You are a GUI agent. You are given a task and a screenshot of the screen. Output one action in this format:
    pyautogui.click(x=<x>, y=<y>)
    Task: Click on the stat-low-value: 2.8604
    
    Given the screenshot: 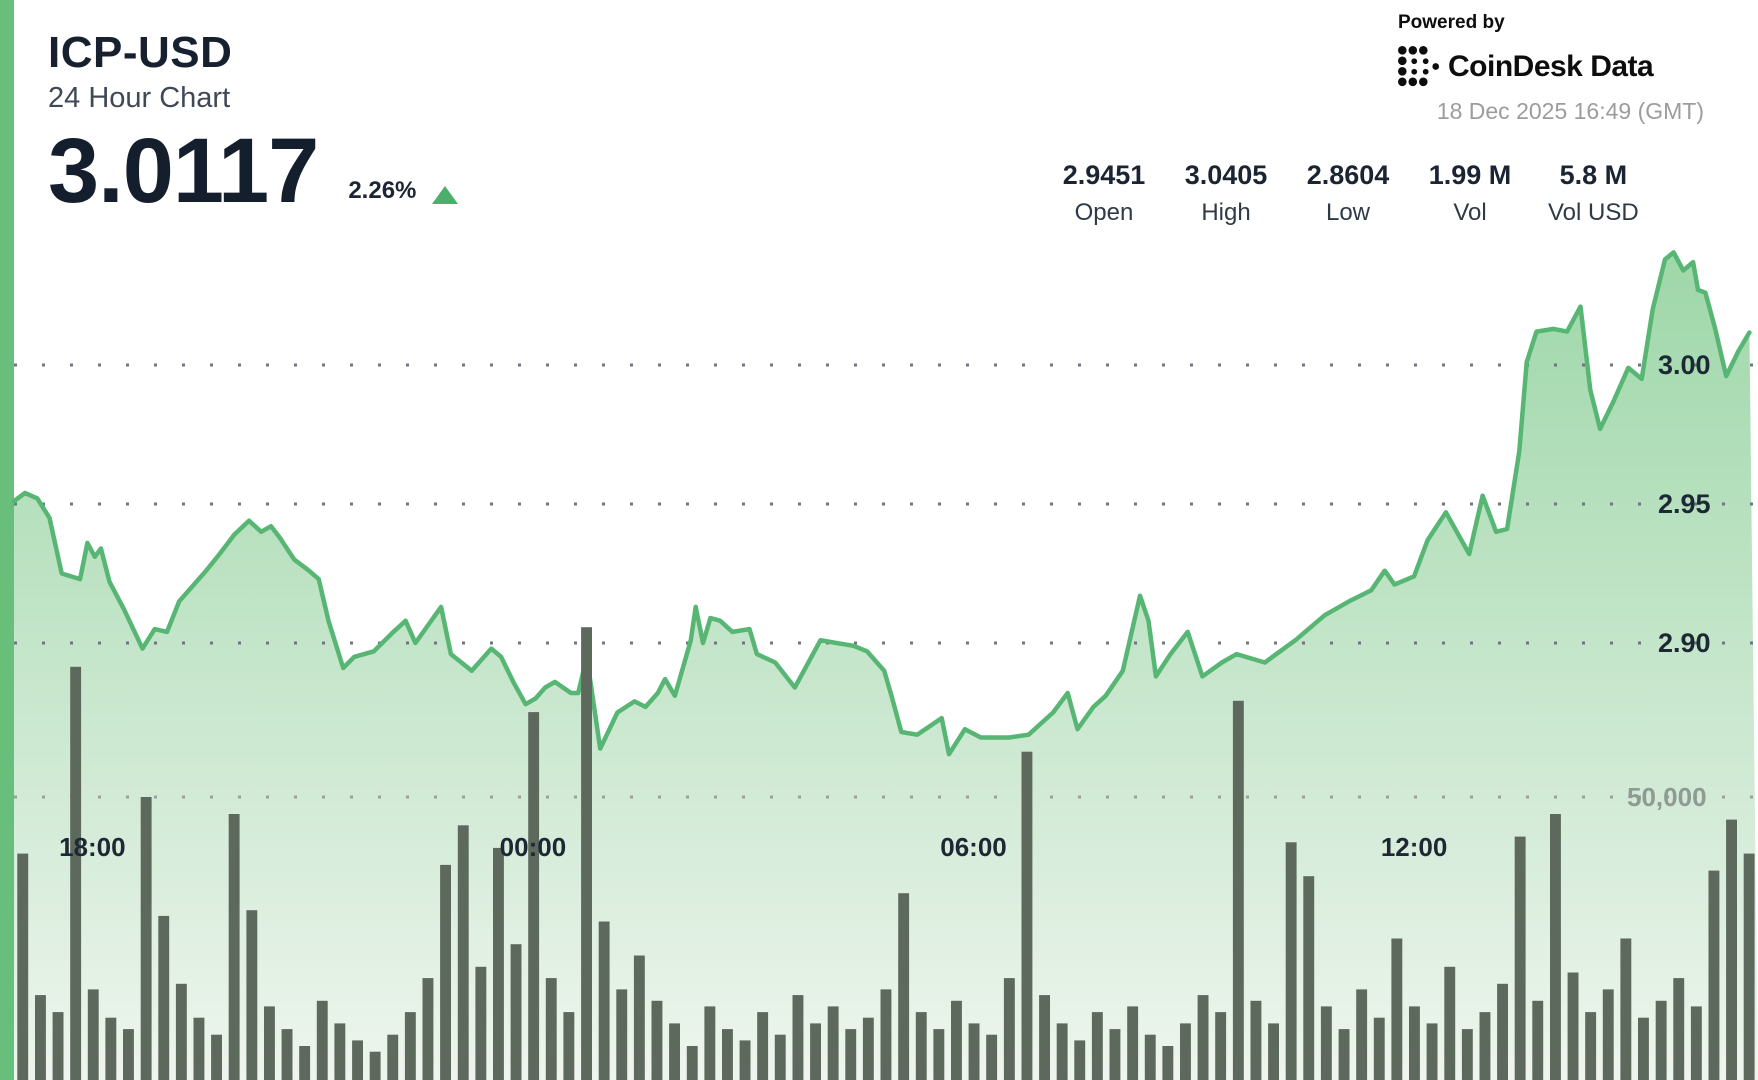 What is the action you would take?
    pyautogui.click(x=1348, y=175)
    